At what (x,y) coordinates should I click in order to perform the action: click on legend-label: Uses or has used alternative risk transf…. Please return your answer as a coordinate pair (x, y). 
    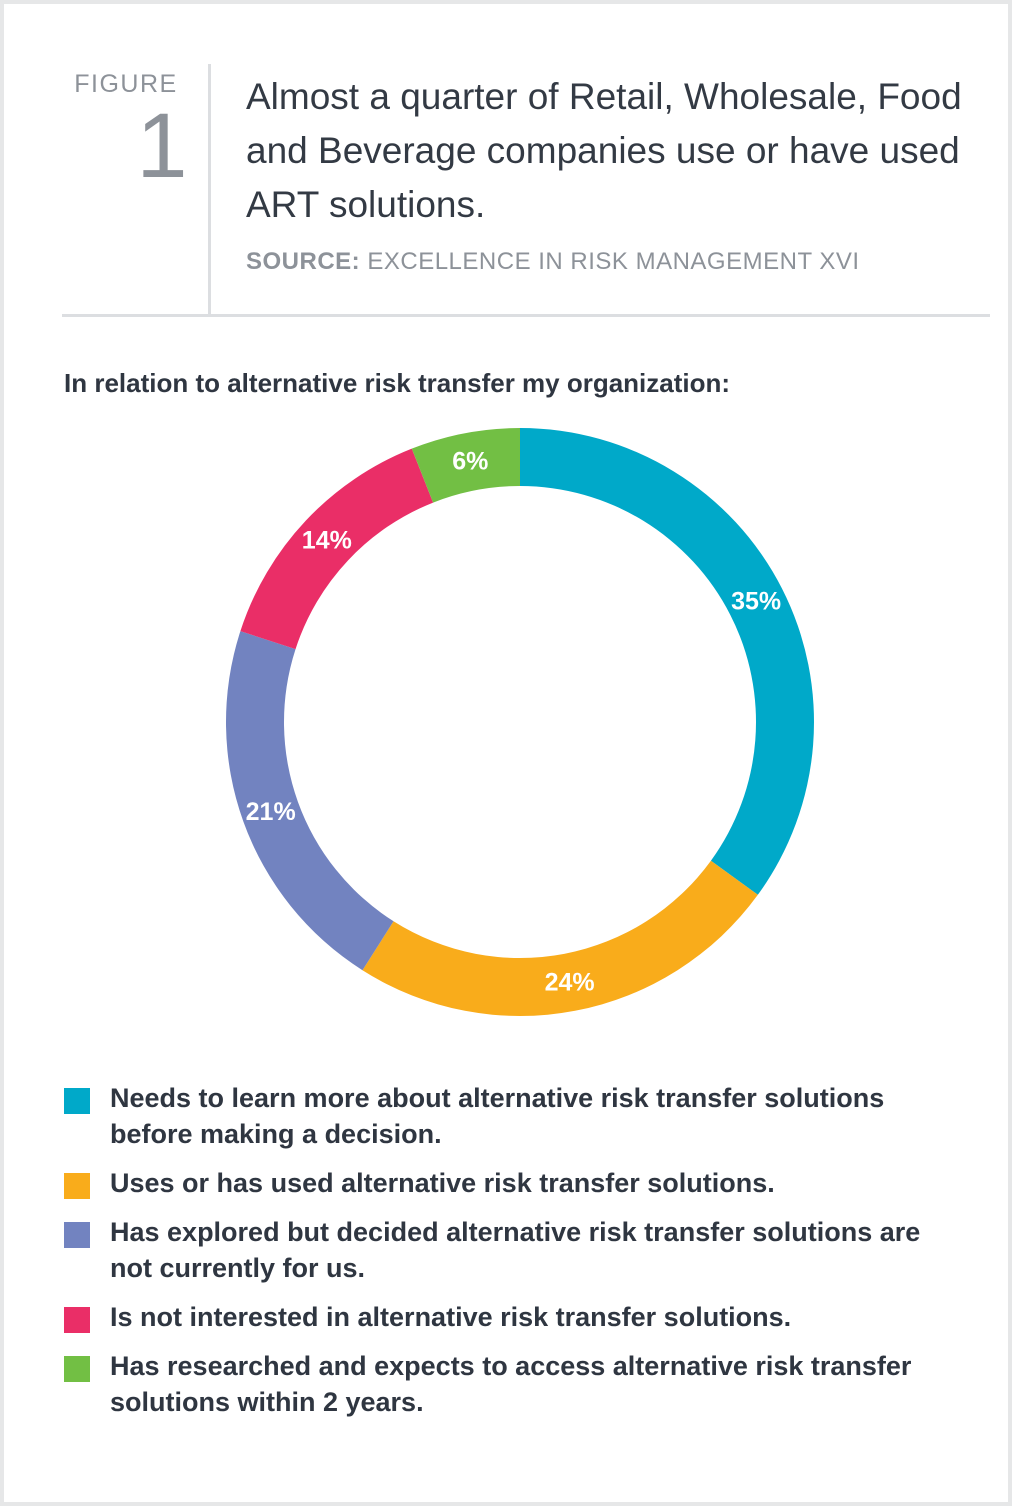
    Looking at the image, I should click on (442, 1183).